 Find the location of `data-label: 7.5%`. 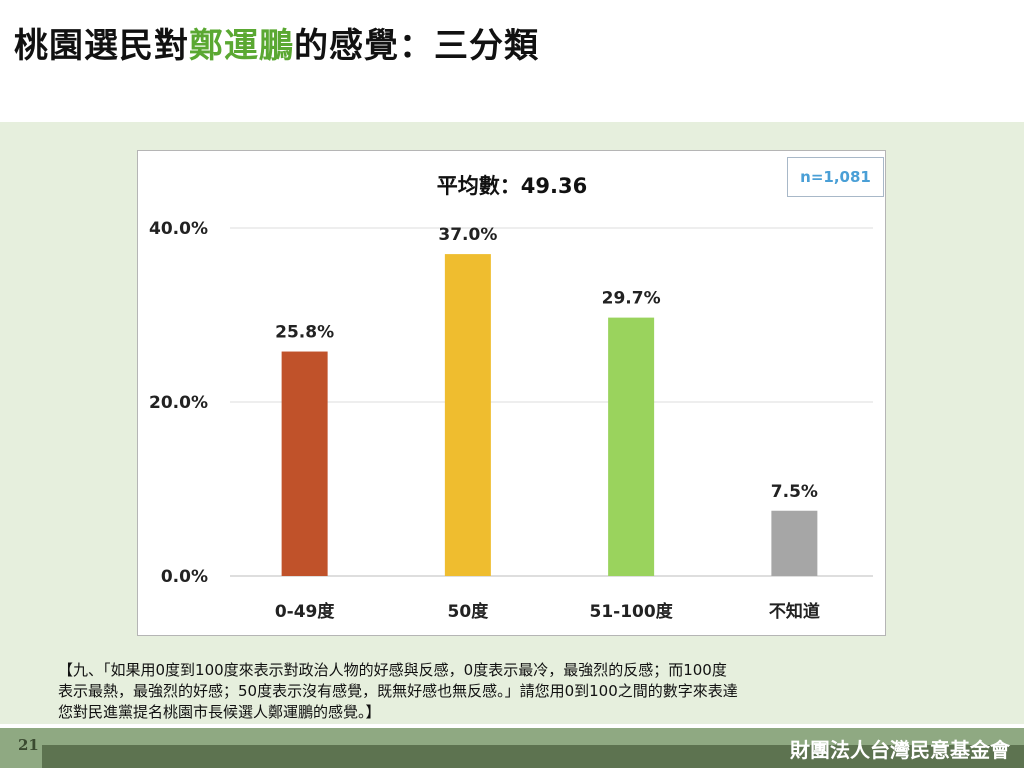

data-label: 7.5% is located at coordinates (794, 492).